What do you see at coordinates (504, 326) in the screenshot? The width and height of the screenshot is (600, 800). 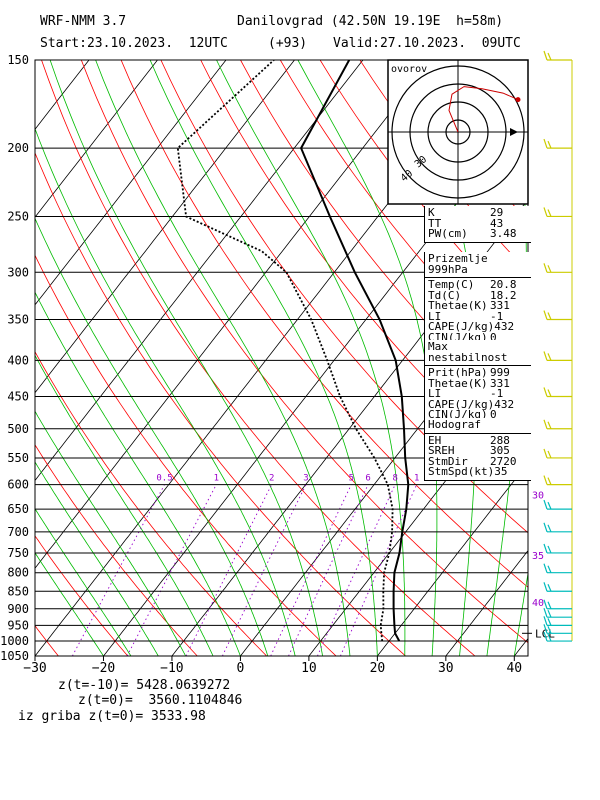 I see `panel-row-value: 432` at bounding box center [504, 326].